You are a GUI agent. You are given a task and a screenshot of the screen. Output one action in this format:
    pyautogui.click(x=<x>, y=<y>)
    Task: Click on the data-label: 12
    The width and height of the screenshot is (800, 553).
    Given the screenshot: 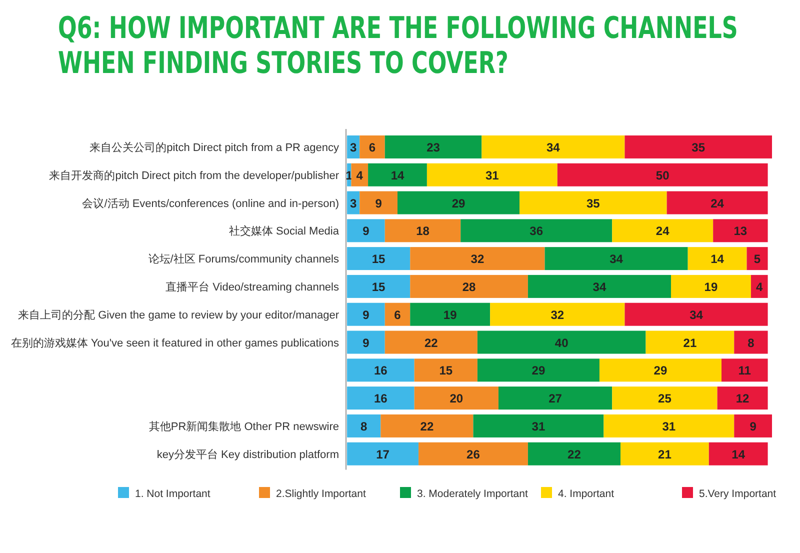 What is the action you would take?
    pyautogui.click(x=743, y=399)
    